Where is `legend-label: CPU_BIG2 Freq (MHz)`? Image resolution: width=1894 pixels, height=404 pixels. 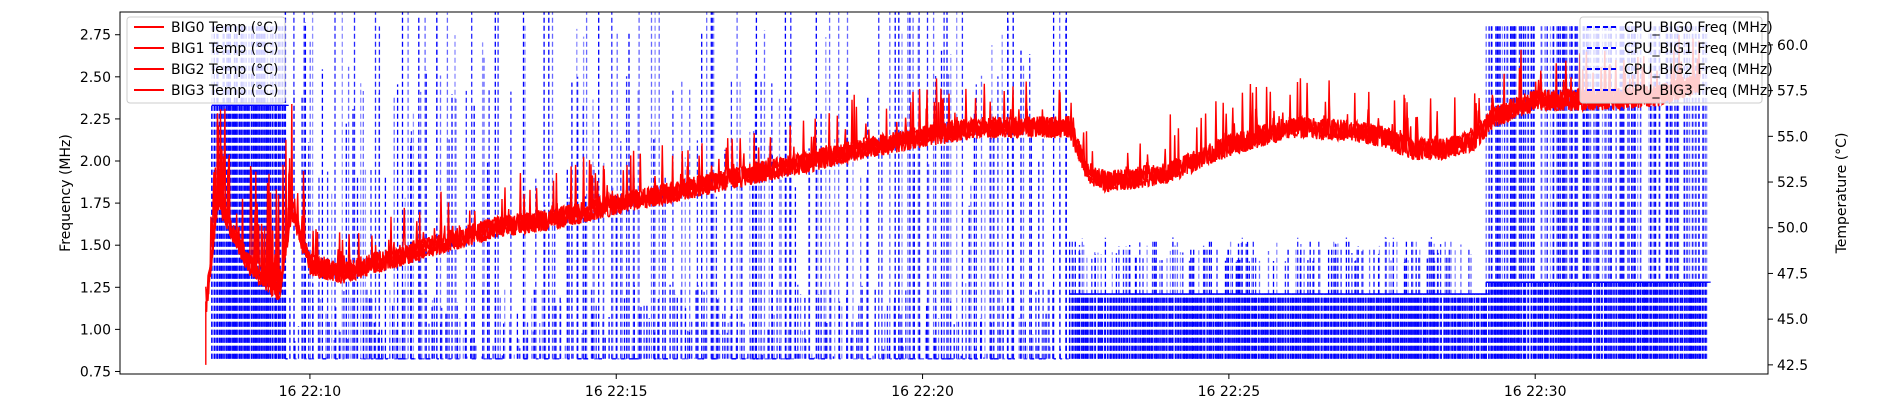 legend-label: CPU_BIG2 Freq (MHz) is located at coordinates (1698, 70).